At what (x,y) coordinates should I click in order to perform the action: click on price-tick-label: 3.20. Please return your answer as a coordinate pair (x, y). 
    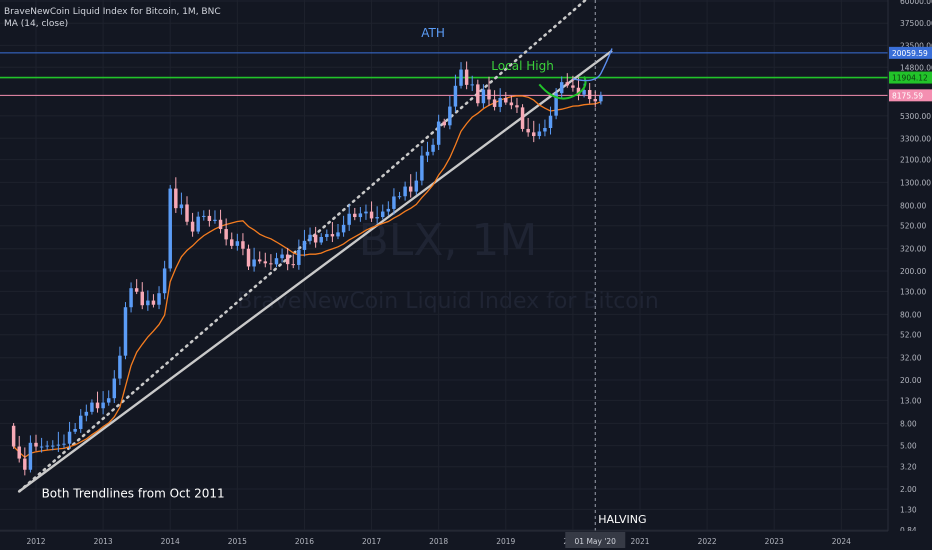
    Looking at the image, I should click on (908, 467).